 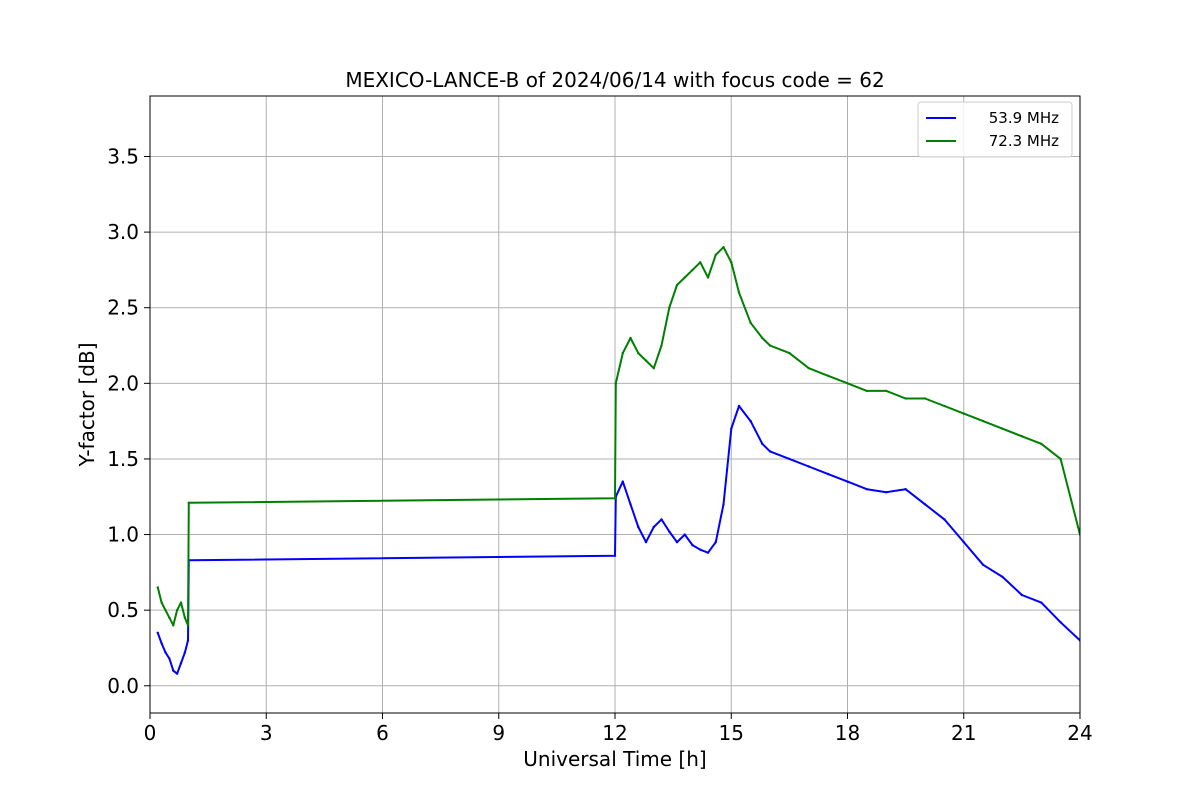 I want to click on x-tick-label: 9, so click(x=498, y=733).